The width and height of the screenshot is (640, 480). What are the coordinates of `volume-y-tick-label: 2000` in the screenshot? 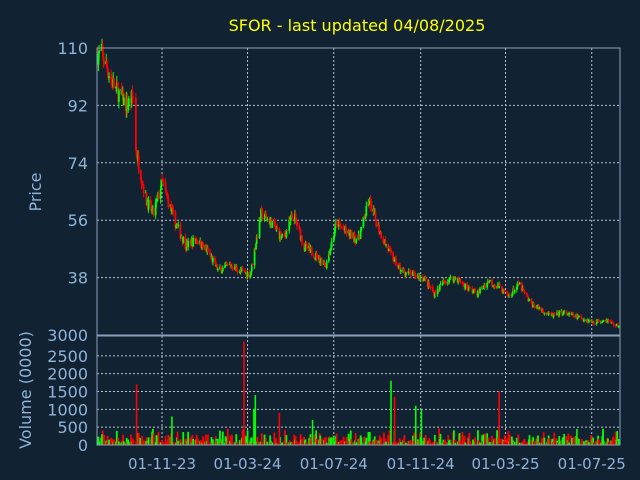 It's located at (67, 374).